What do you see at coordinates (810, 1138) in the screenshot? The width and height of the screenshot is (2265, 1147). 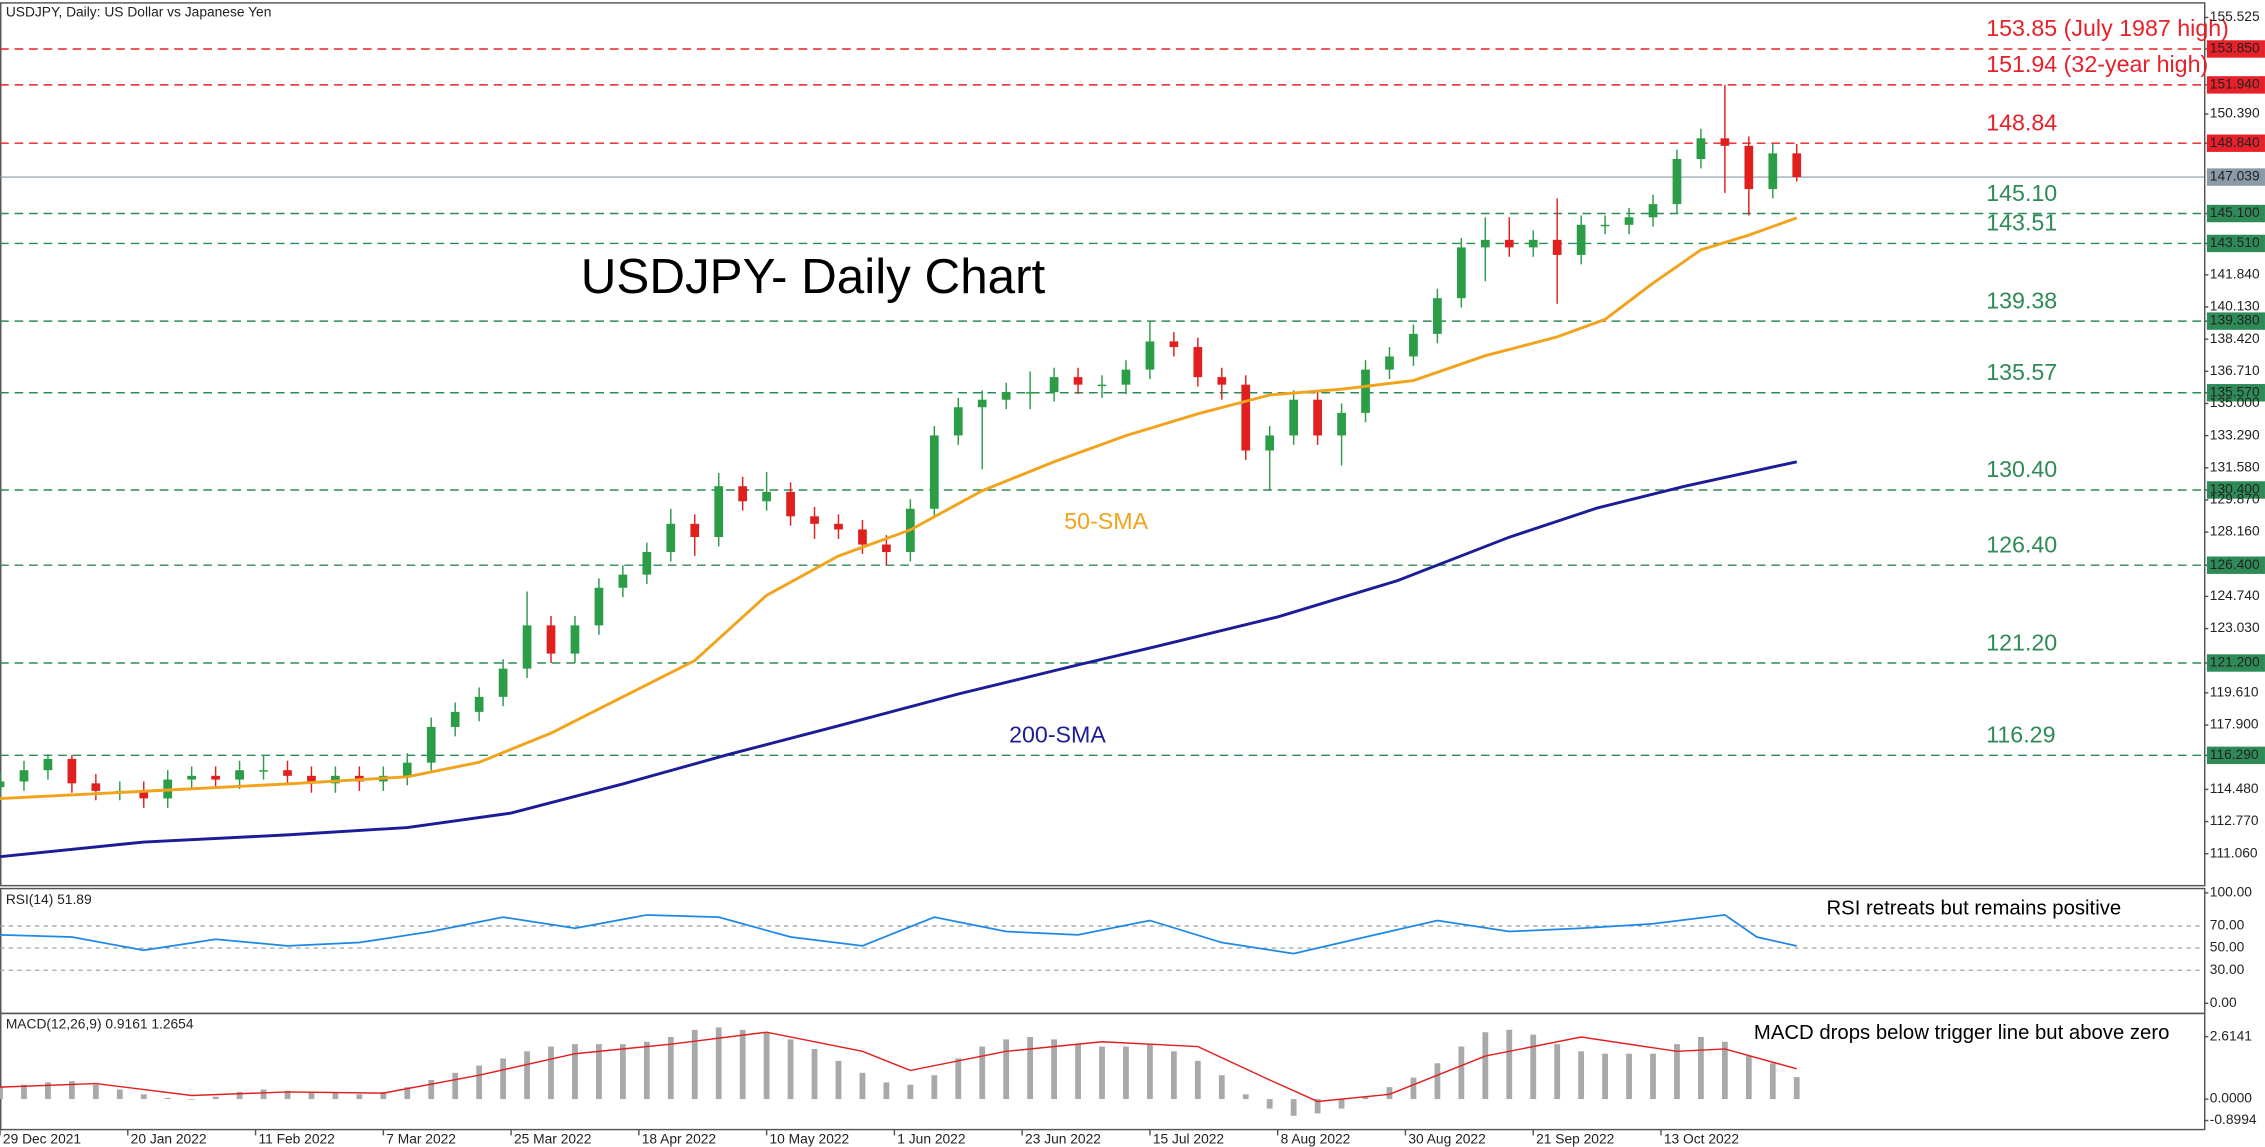 I see `x-tick-label: 10 May 2022` at bounding box center [810, 1138].